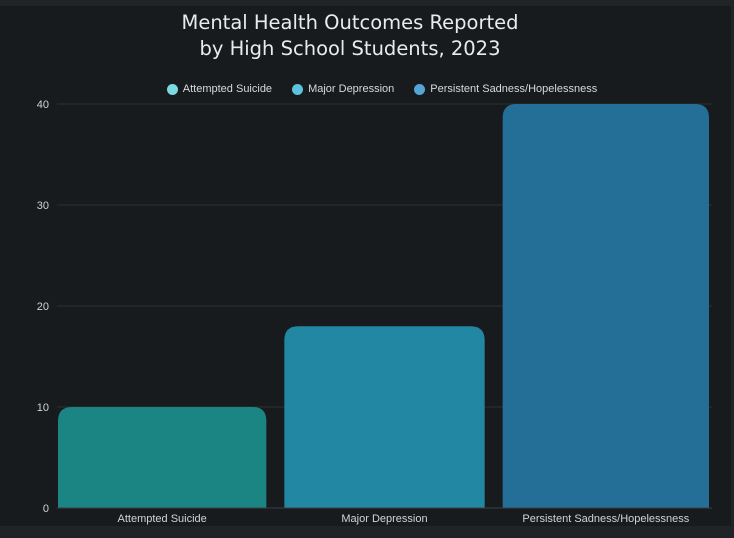  Describe the element at coordinates (384, 519) in the screenshot. I see `x-tick-label: Major Depression` at that location.